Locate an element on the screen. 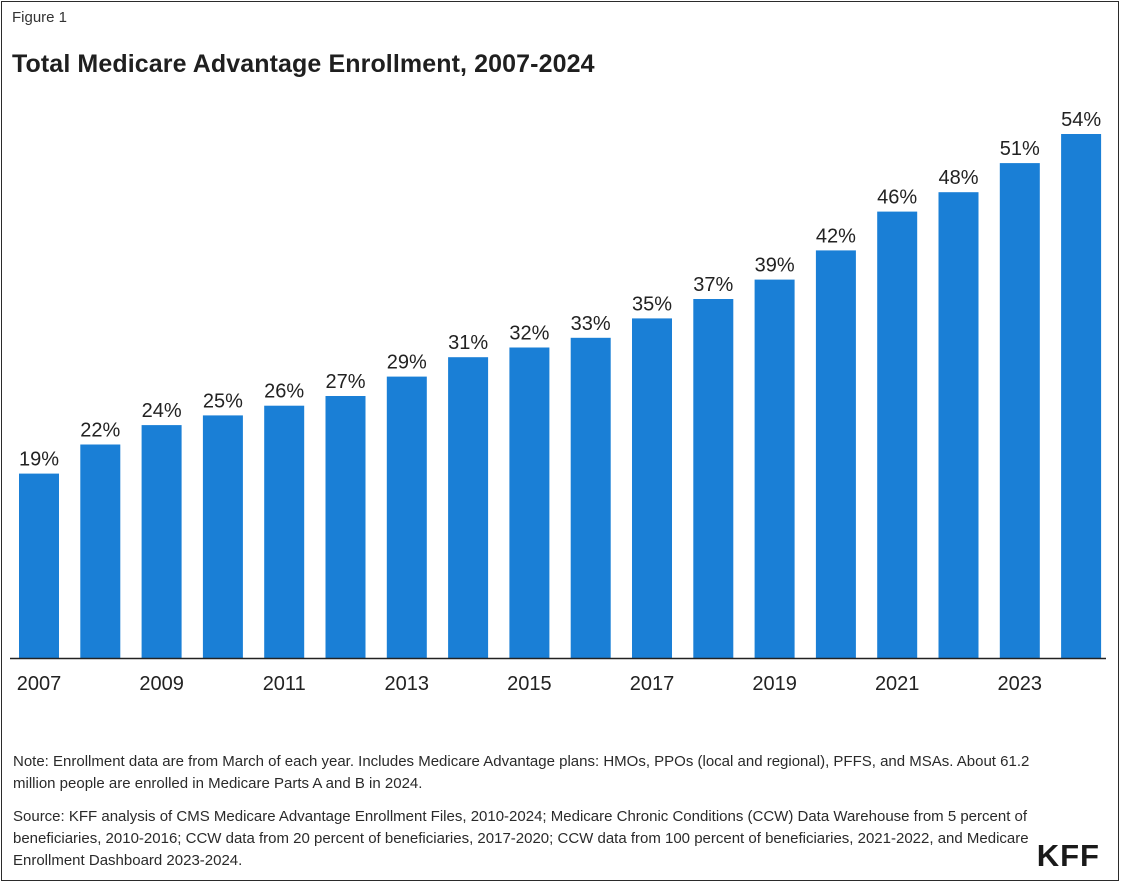 The image size is (1122, 884). x-tick-2015: 2015 is located at coordinates (529, 684).